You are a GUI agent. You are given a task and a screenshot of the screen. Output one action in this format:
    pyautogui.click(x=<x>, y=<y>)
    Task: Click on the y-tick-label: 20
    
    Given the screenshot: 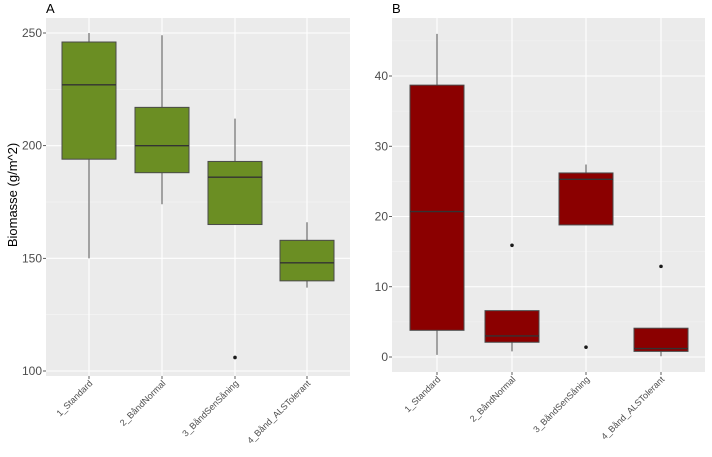 What is the action you would take?
    pyautogui.click(x=382, y=217)
    